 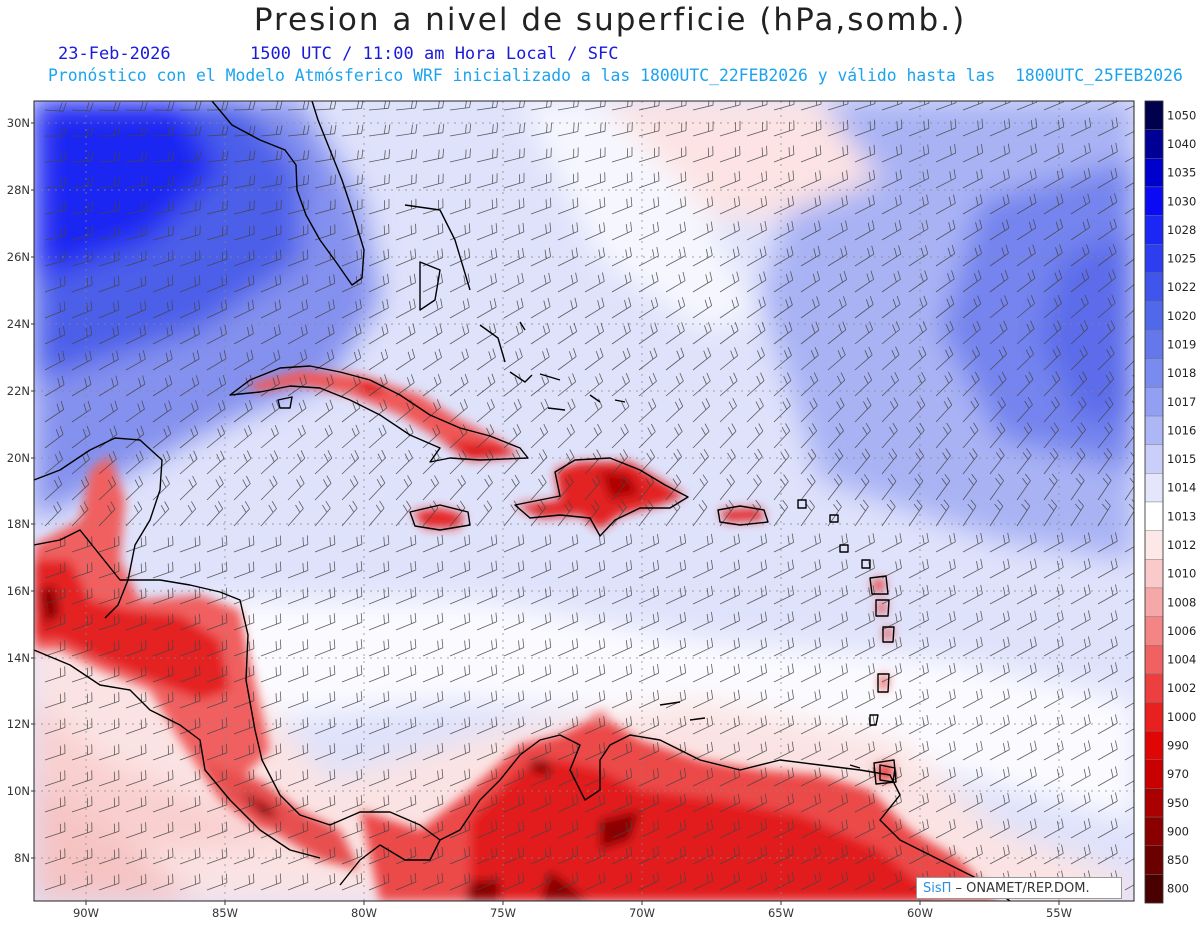 I want to click on hispaniola-coast, so click(x=601, y=497).